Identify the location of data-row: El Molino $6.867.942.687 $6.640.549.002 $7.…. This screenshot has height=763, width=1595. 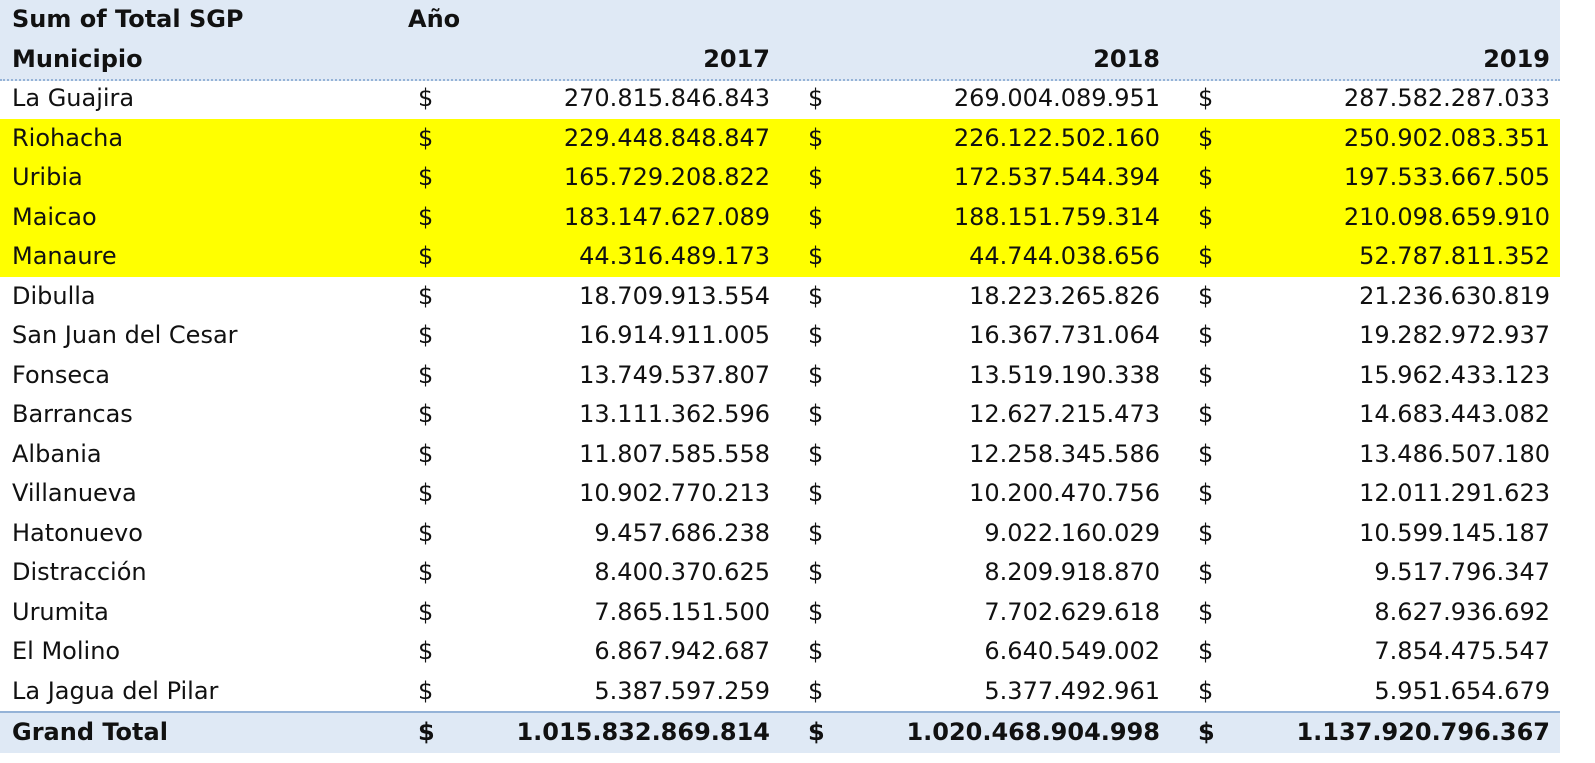
(780, 652).